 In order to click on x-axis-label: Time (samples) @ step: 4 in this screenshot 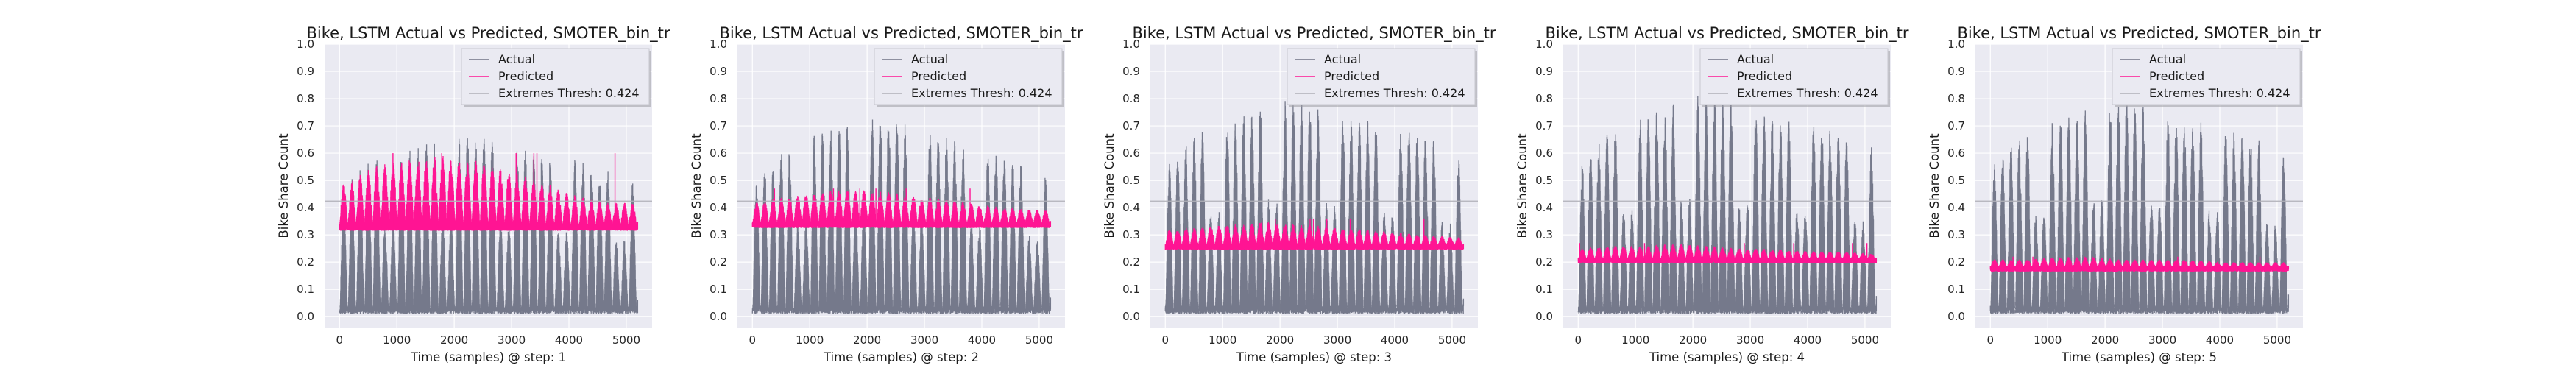, I will do `click(1727, 357)`.